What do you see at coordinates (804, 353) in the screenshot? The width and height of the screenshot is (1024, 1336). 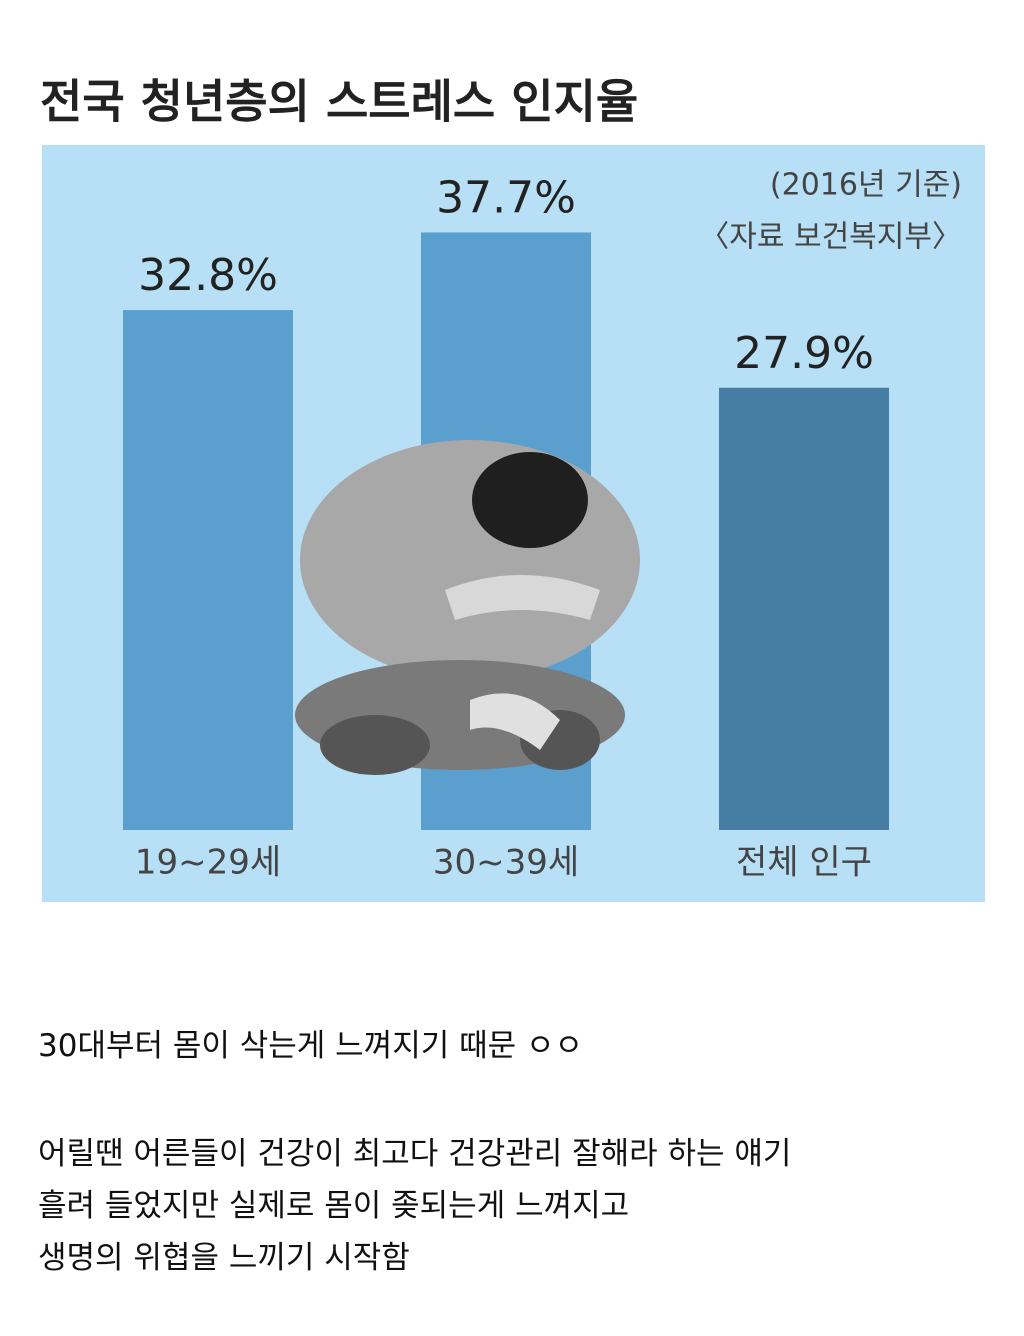 I see `value-label: 27.9%` at bounding box center [804, 353].